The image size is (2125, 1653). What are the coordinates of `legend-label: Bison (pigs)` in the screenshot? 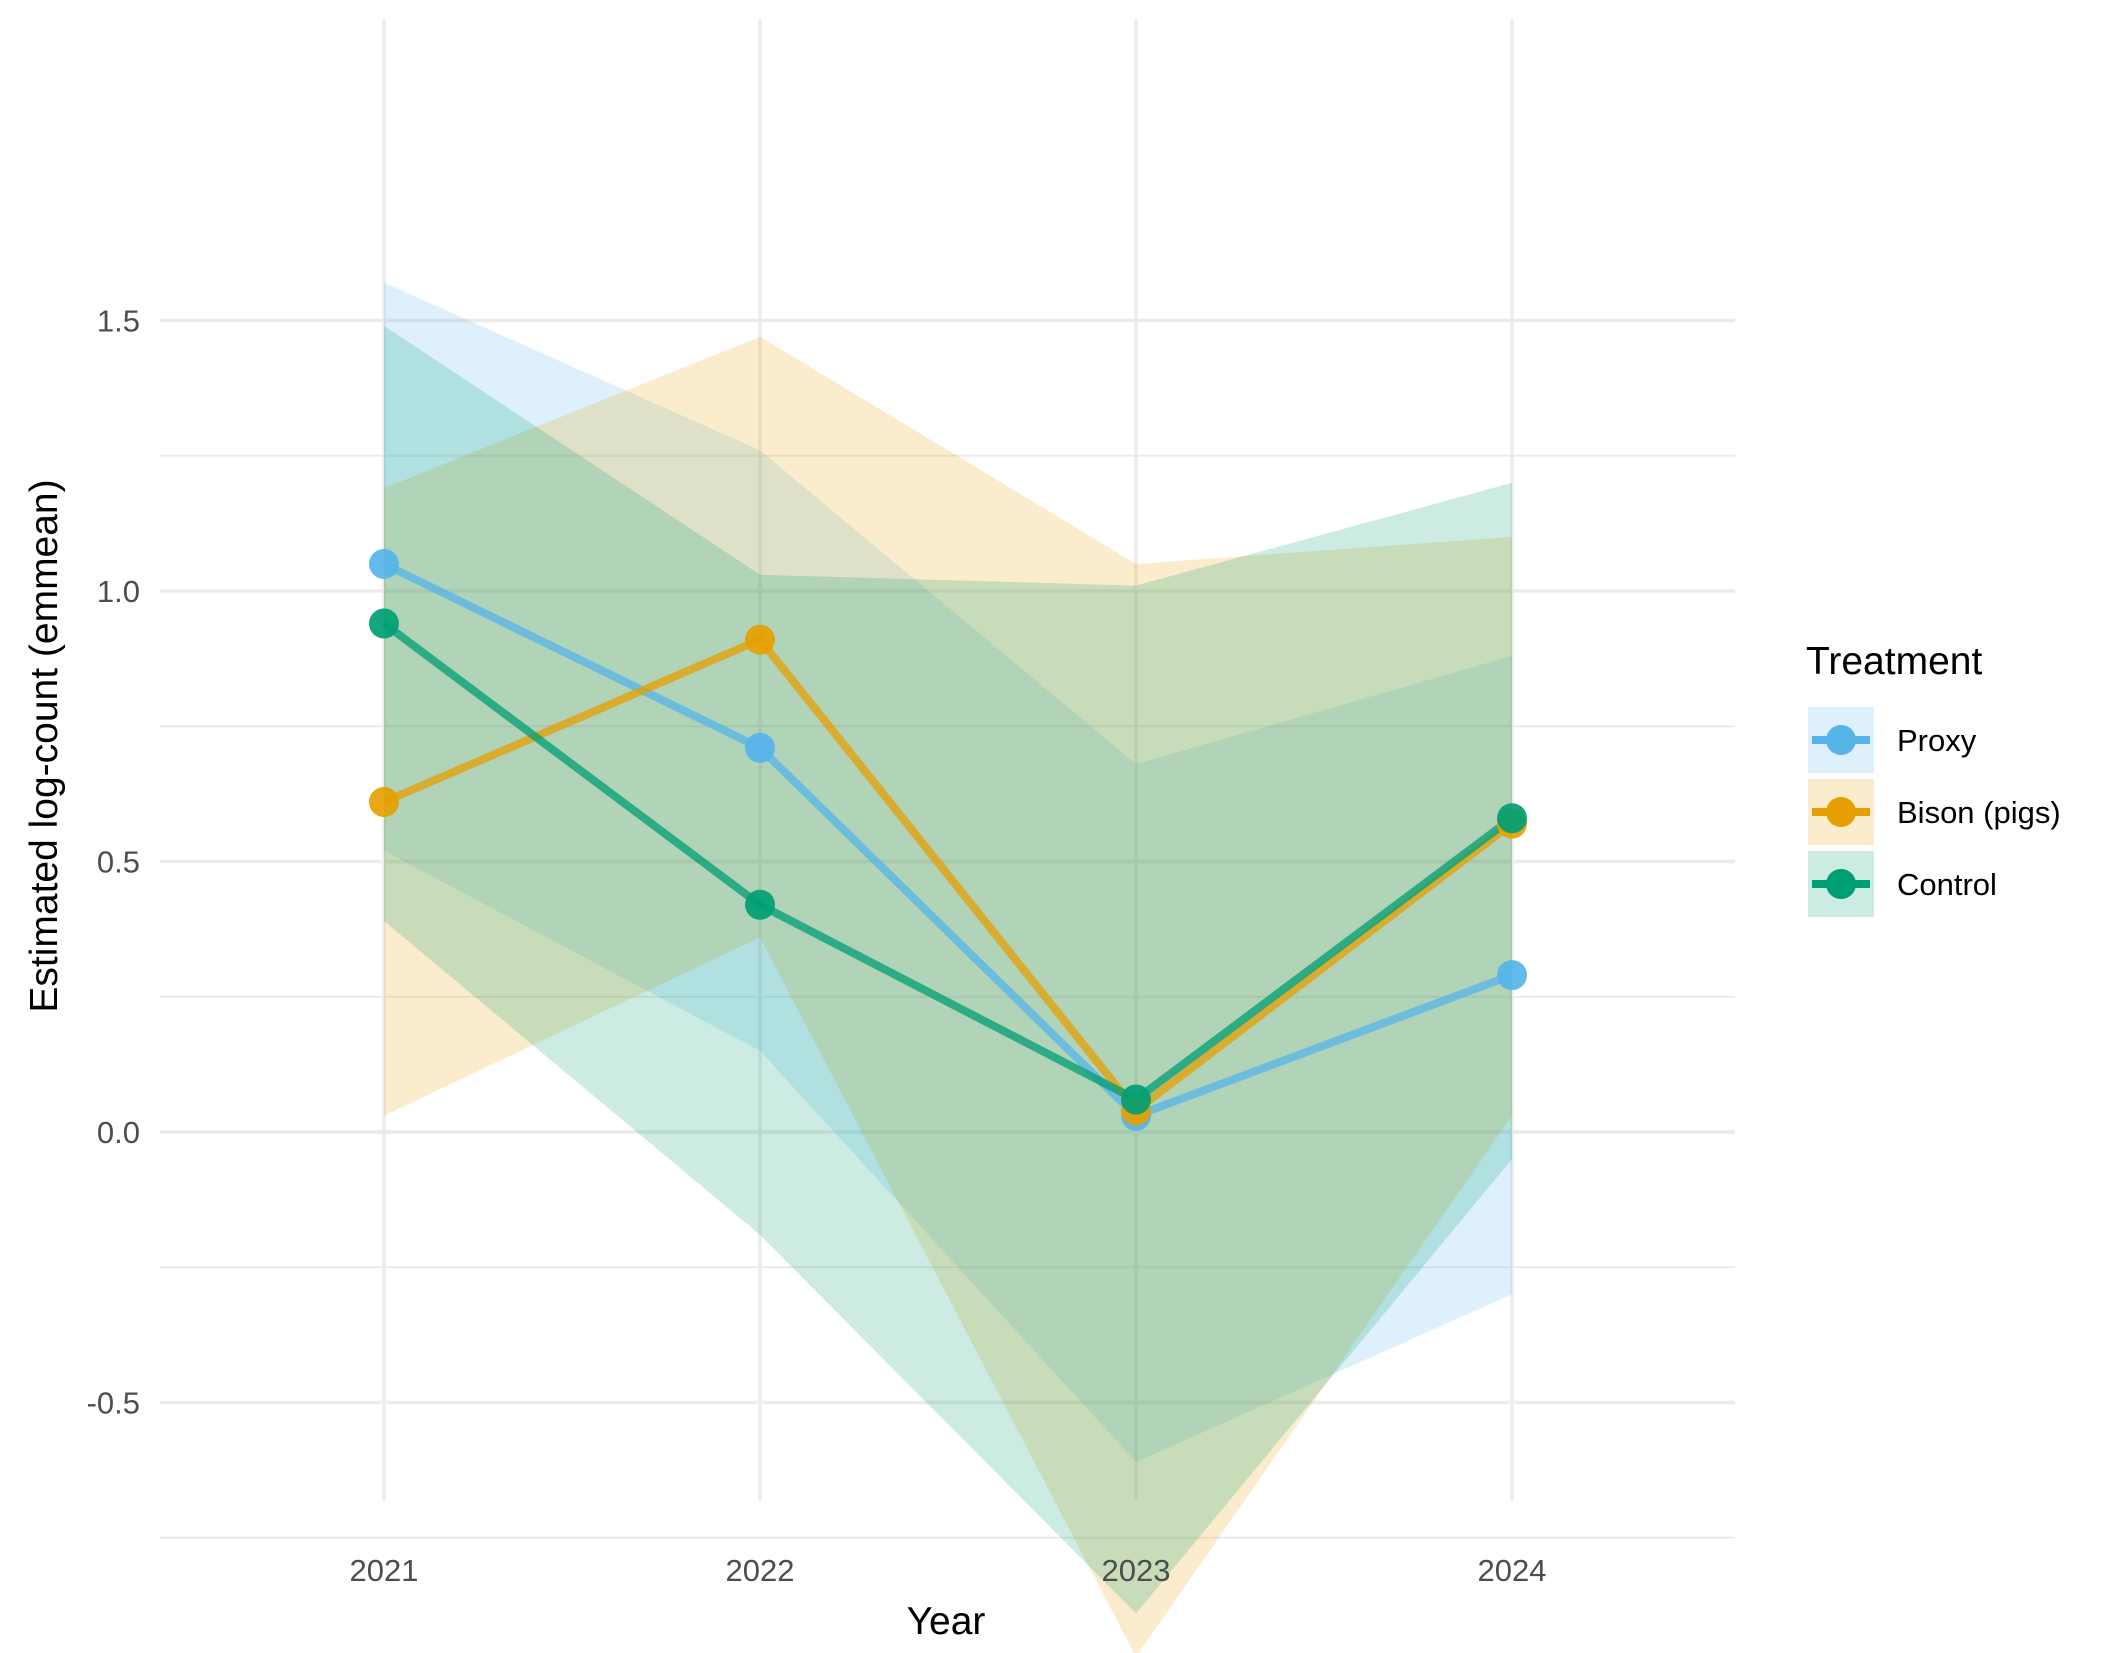 It's located at (1979, 812).